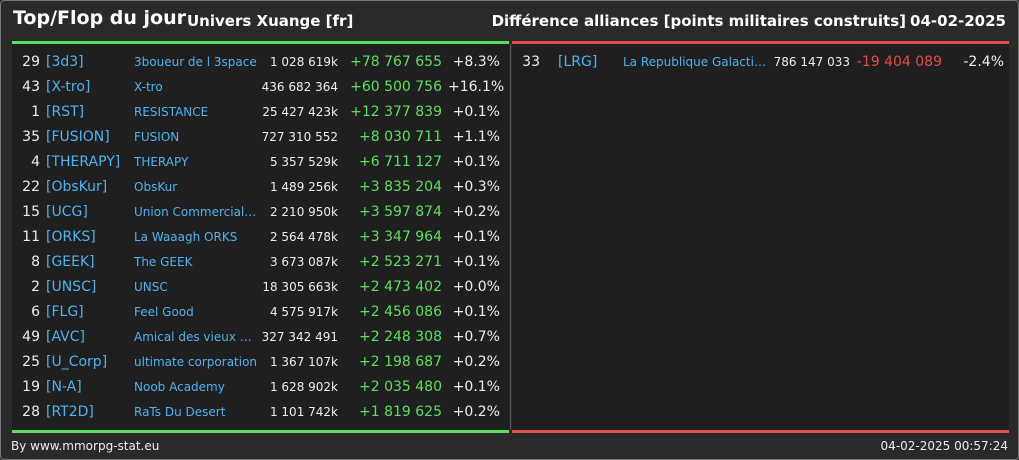 This screenshot has width=1019, height=460. I want to click on alliance-points-diff: +60 500 756, so click(396, 87).